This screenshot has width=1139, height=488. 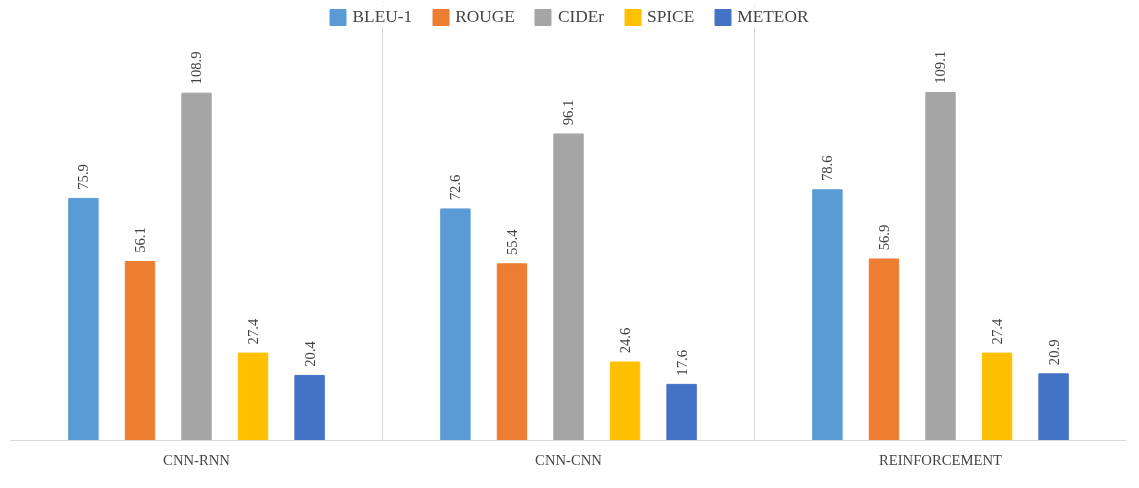 I want to click on legend-label: SPICE, so click(x=671, y=17).